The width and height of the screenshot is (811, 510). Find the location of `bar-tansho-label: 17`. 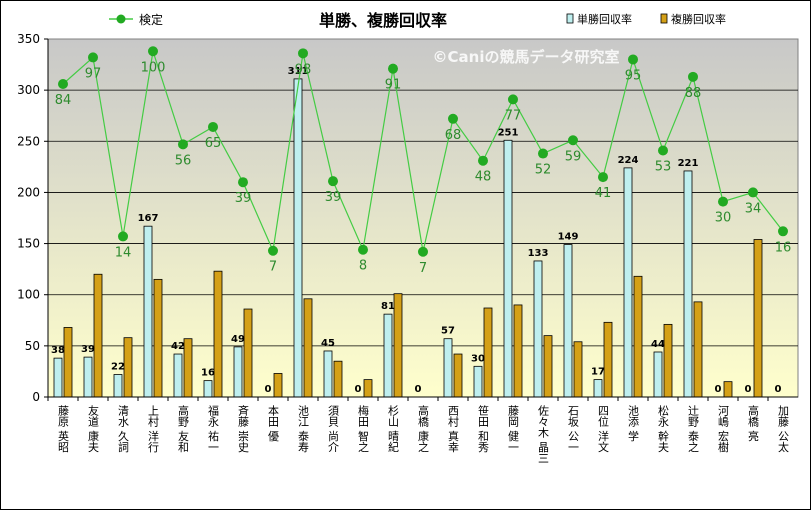

bar-tansho-label: 17 is located at coordinates (598, 372).